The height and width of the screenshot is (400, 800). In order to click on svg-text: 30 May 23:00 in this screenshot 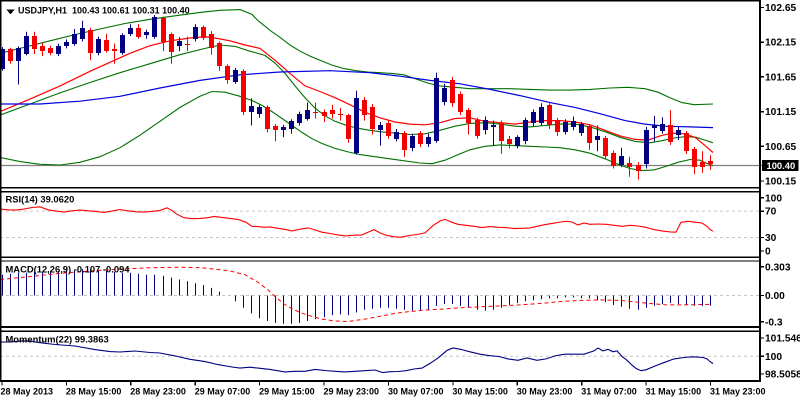, I will do `click(545, 392)`.